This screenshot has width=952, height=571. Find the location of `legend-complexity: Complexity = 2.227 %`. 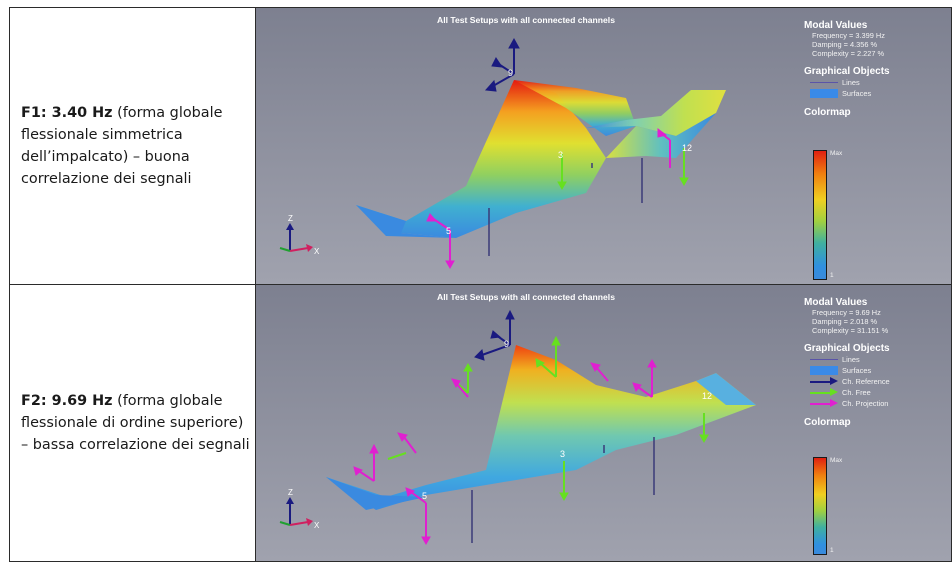

legend-complexity: Complexity = 2.227 % is located at coordinates (848, 53).